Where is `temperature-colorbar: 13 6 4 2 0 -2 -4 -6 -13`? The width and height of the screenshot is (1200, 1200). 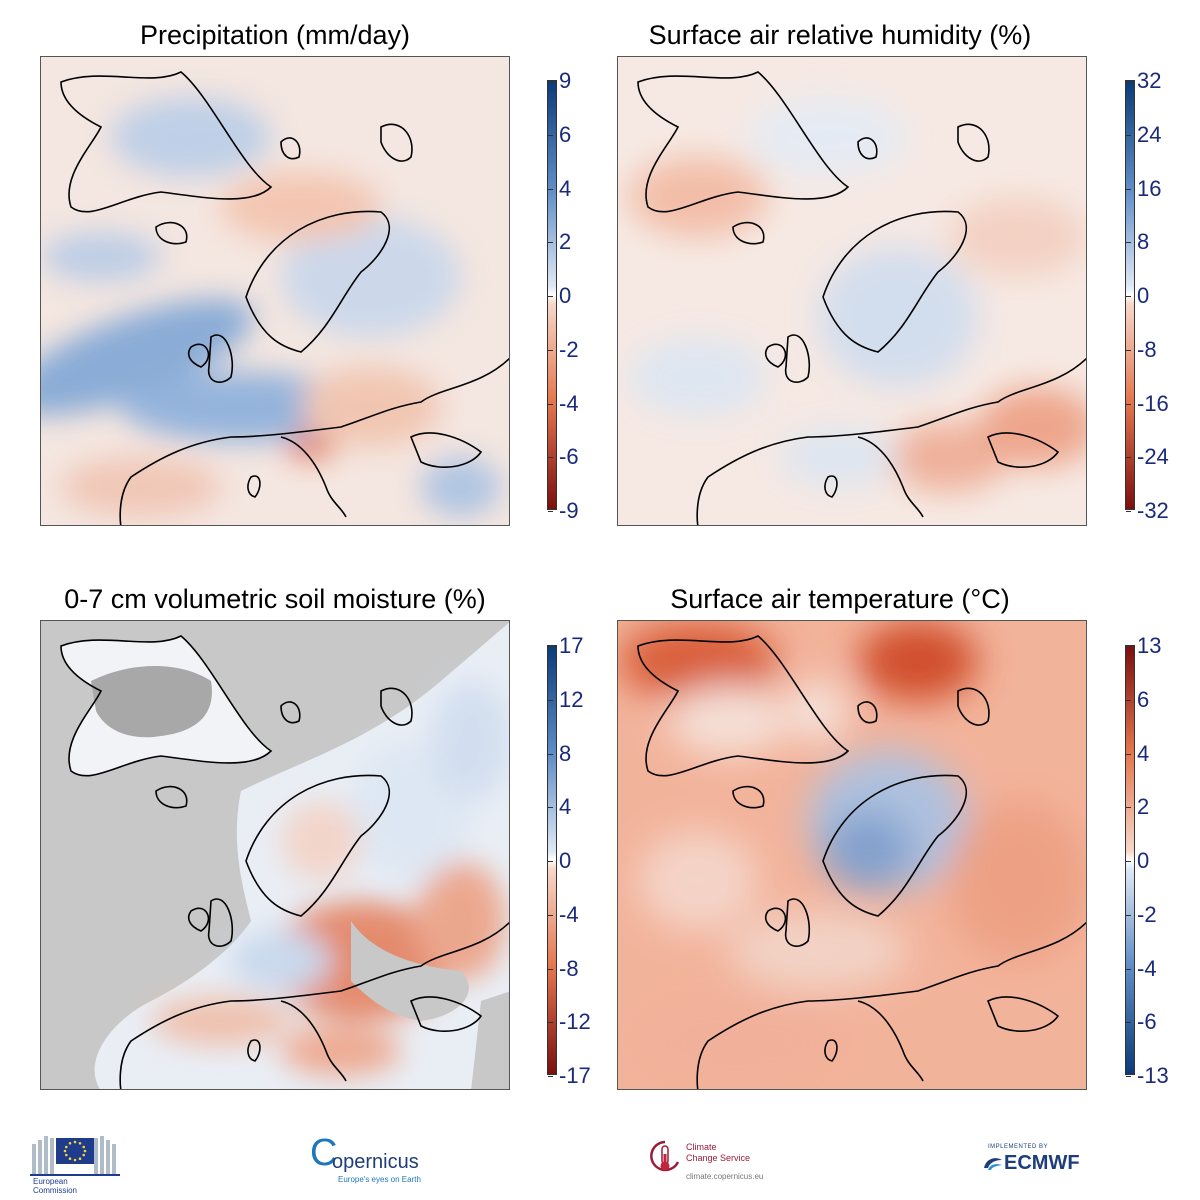
temperature-colorbar: 13 6 4 2 0 -2 -4 -6 -13 is located at coordinates (1147, 861).